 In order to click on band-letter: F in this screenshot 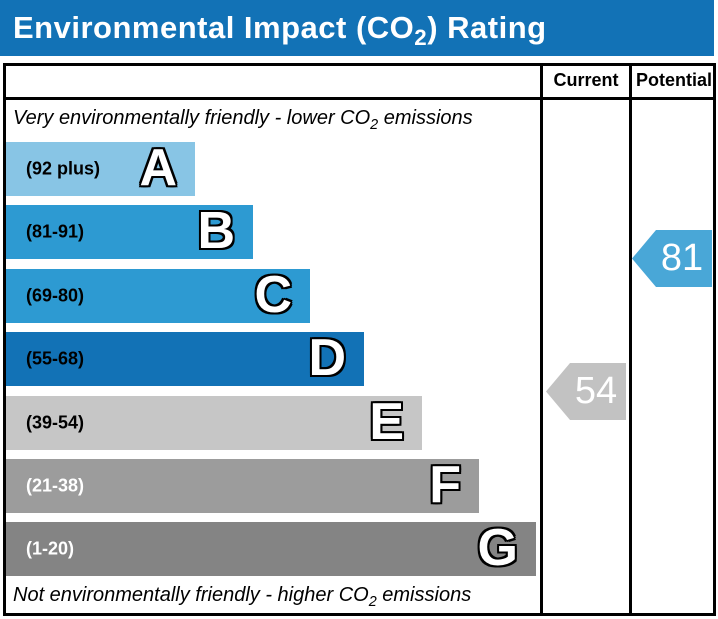, I will do `click(445, 484)`.